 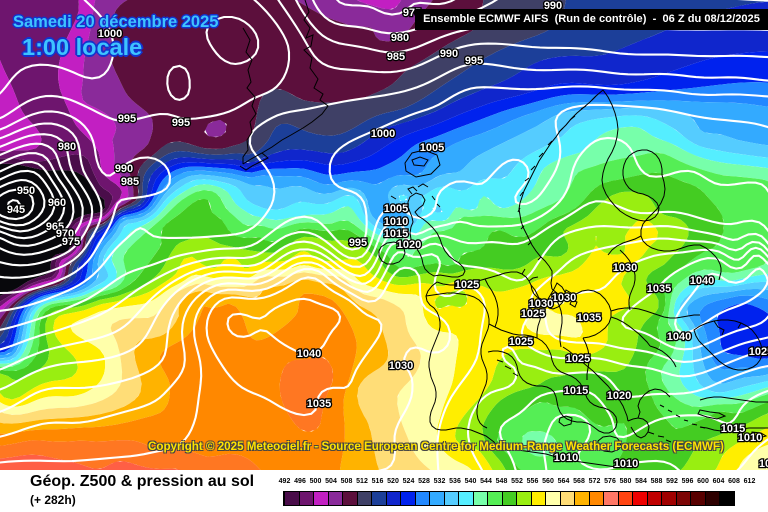 What do you see at coordinates (763, 464) in the screenshot?
I see `svg-text: 10` at bounding box center [763, 464].